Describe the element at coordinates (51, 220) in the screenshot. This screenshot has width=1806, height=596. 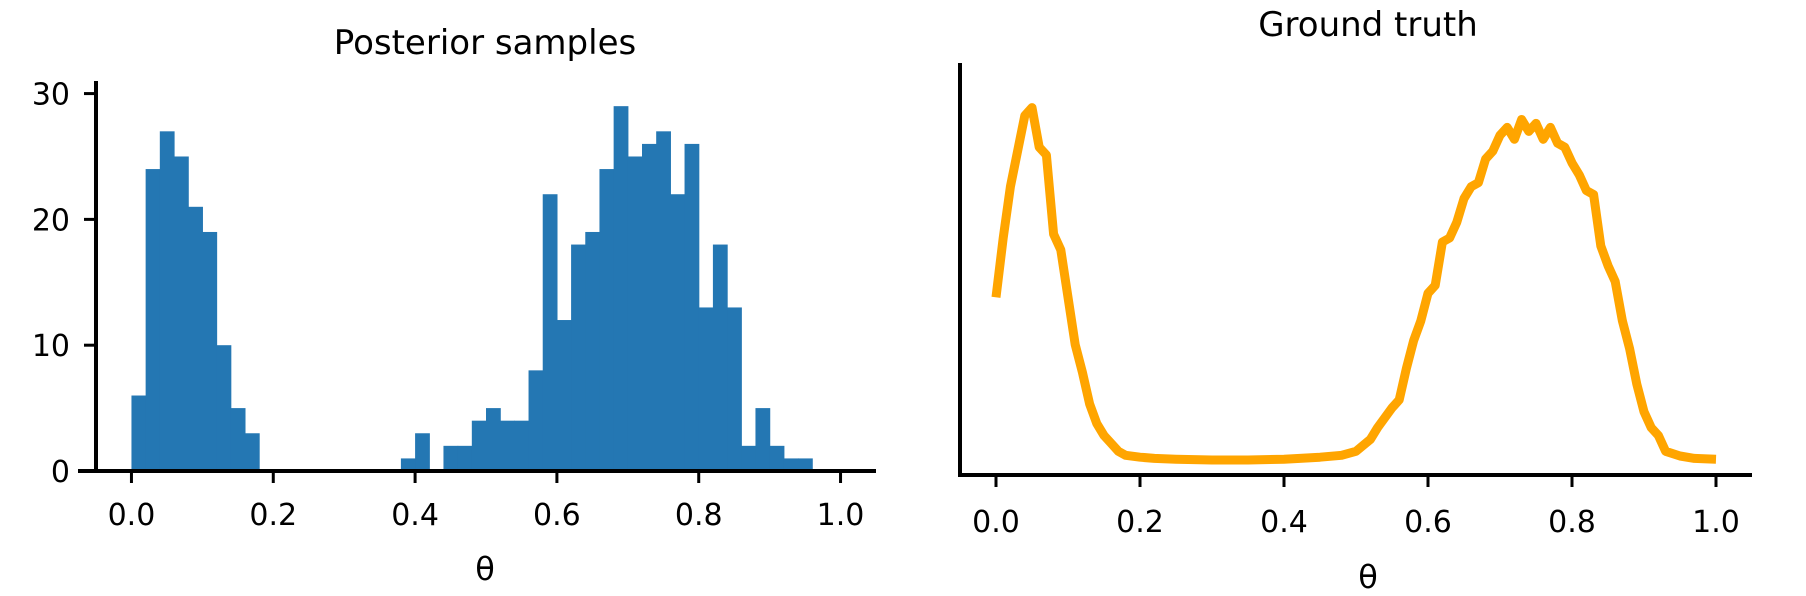
I see `y-tick-label: 20` at that location.